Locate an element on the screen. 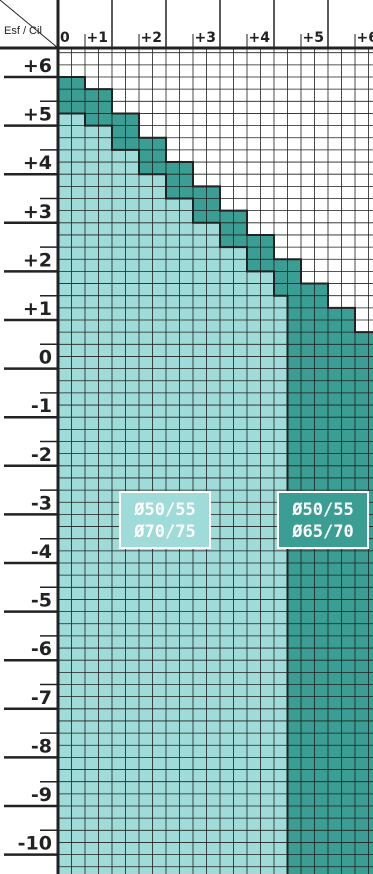 Image resolution: width=373 pixels, height=874 pixels. zone-label-text: Ø70/75 is located at coordinates (164, 532).